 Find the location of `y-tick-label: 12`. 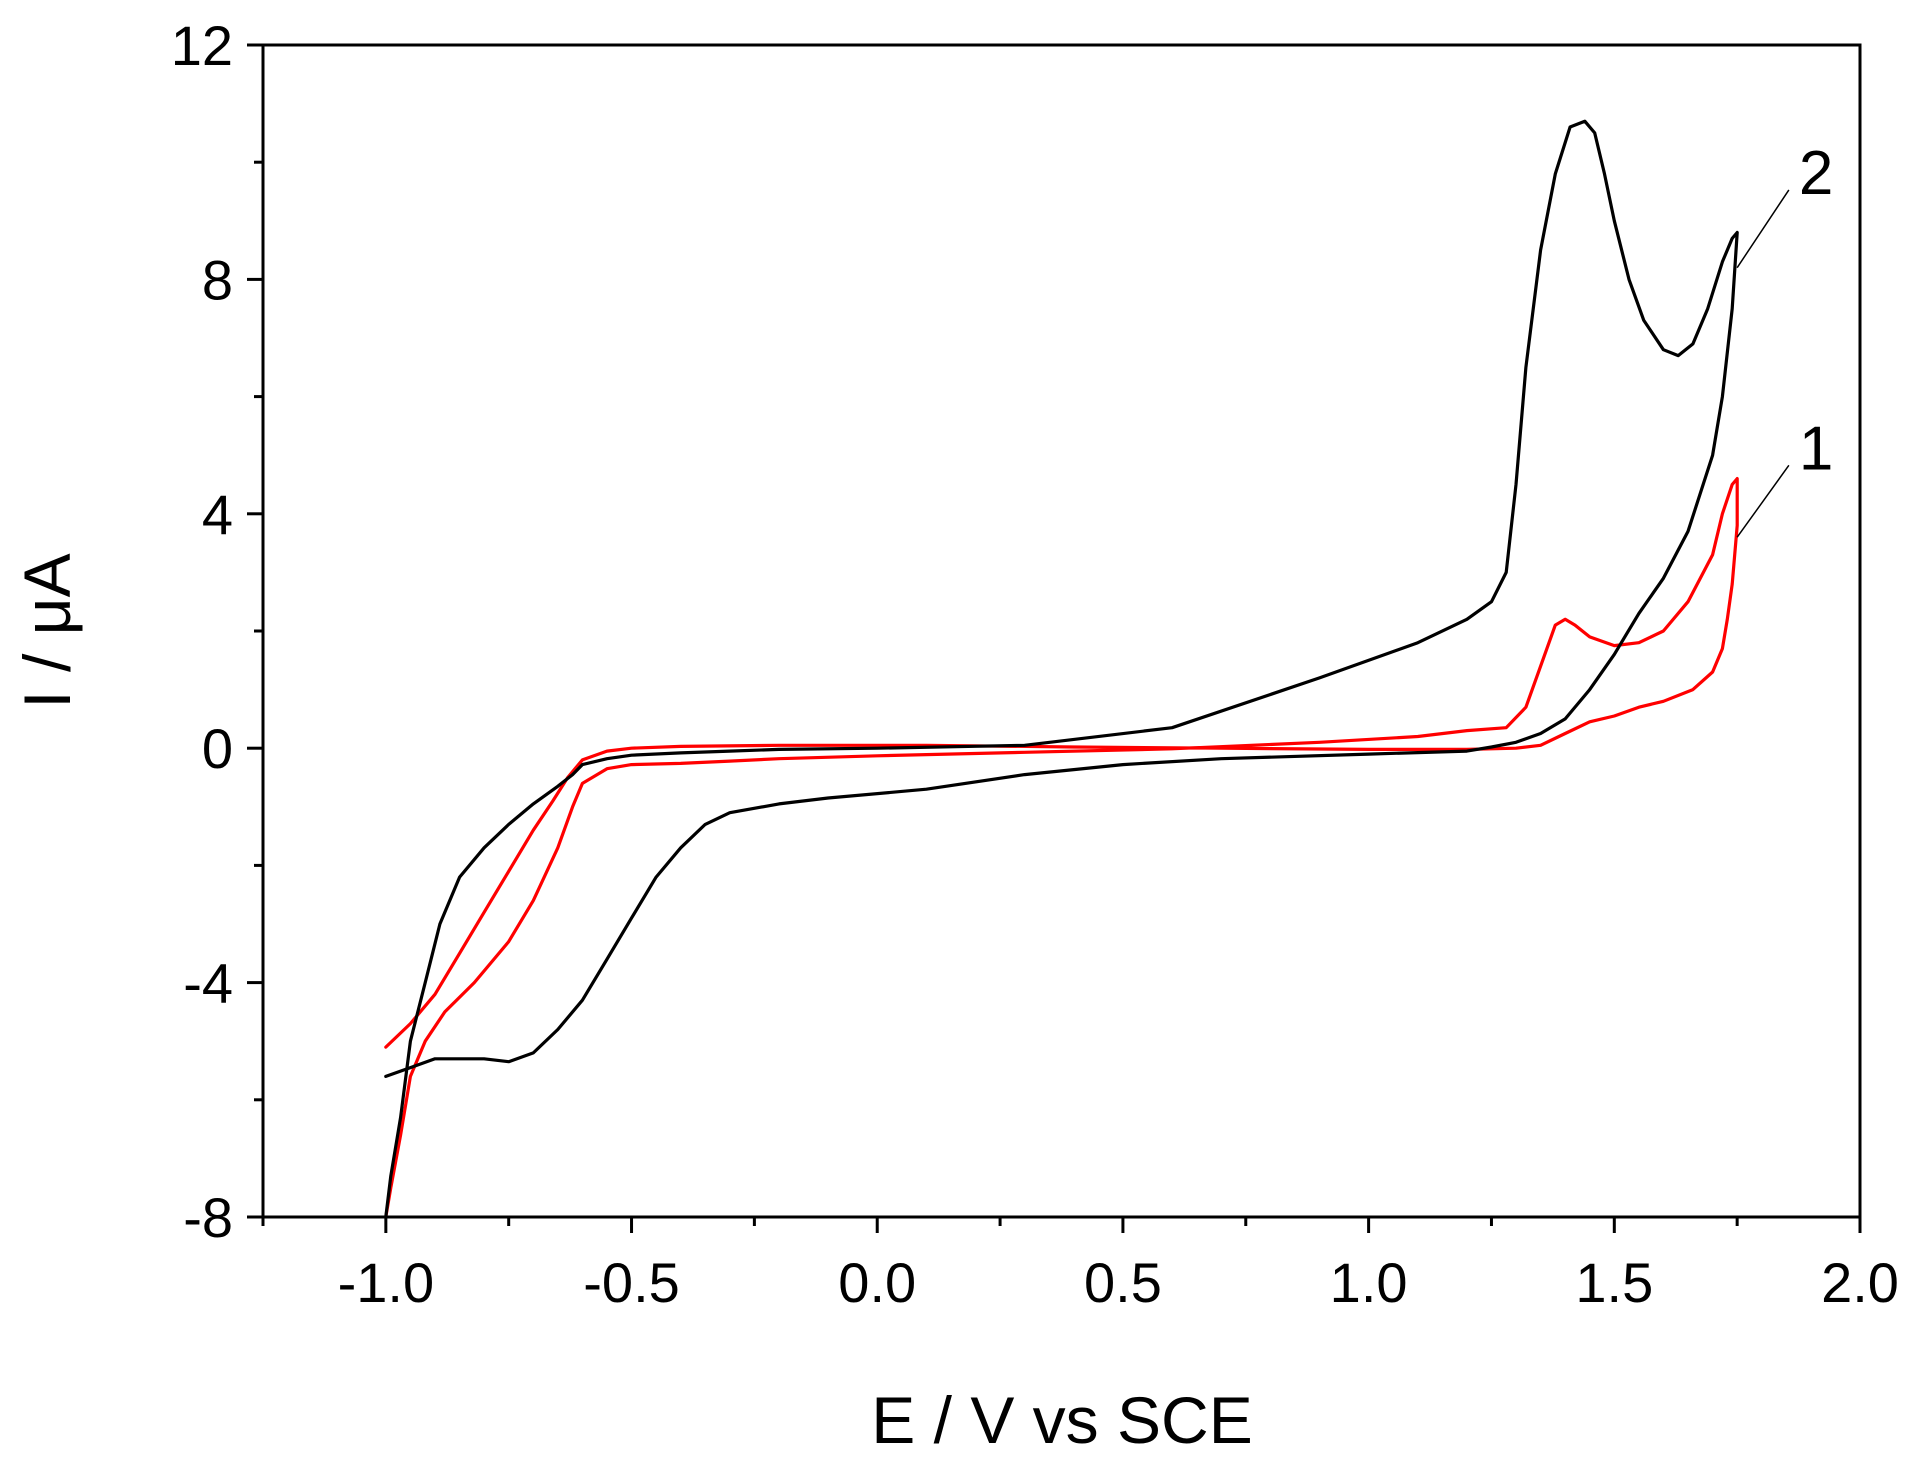

y-tick-label: 12 is located at coordinates (202, 45).